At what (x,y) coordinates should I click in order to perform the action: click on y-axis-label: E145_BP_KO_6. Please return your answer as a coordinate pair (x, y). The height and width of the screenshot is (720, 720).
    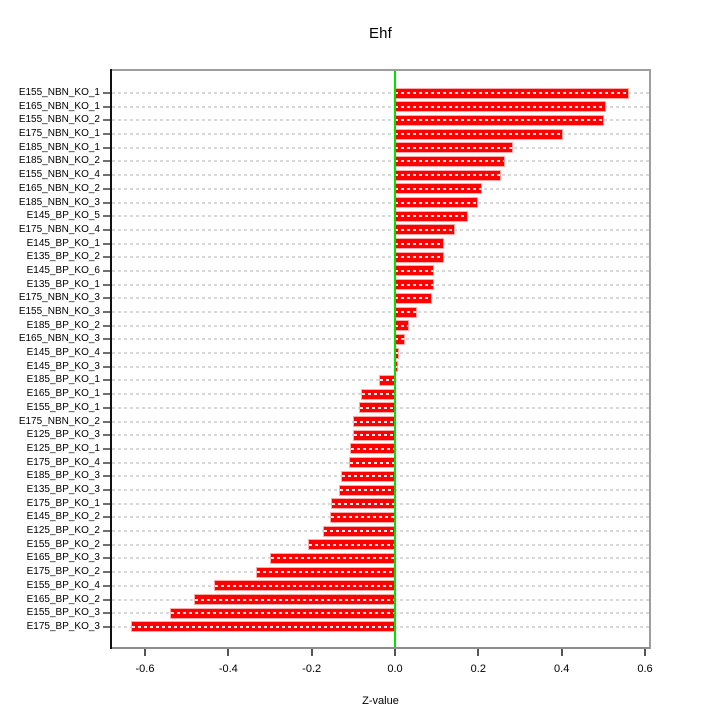
    Looking at the image, I should click on (63, 270).